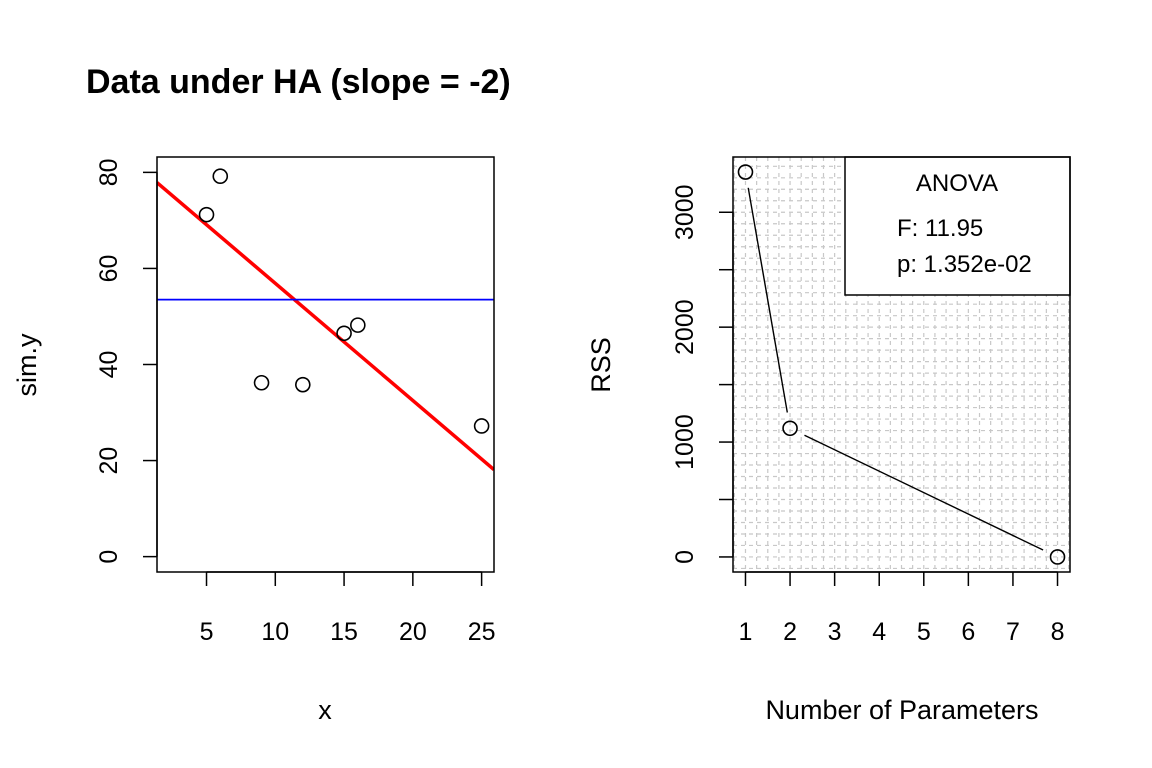 The width and height of the screenshot is (1152, 768). Describe the element at coordinates (1013, 632) in the screenshot. I see `x-tick-label: 7` at that location.